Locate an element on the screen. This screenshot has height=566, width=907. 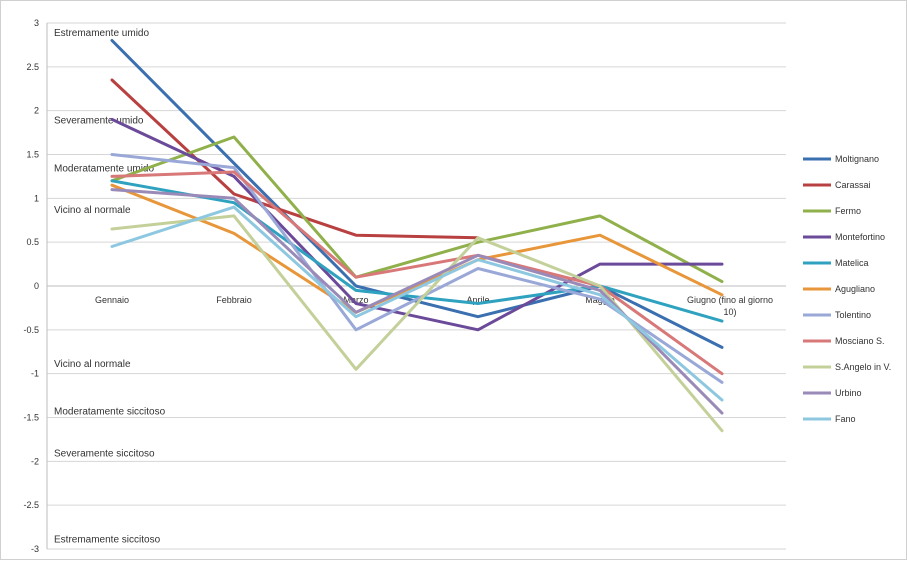
zone-annotation: Estremamente siccitoso is located at coordinates (107, 539).